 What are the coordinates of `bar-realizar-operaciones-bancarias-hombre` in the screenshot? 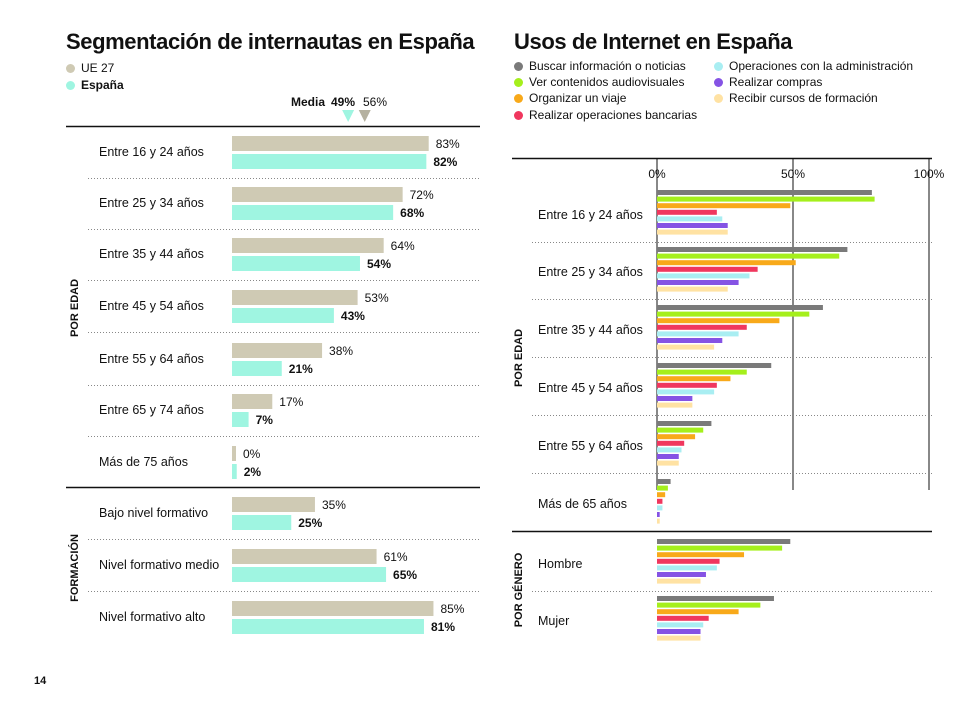 It's located at (688, 561).